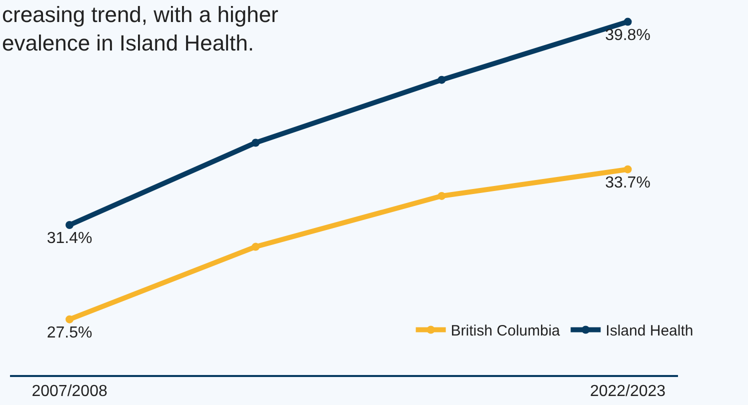  What do you see at coordinates (627, 183) in the screenshot?
I see `data-label: 33.7%` at bounding box center [627, 183].